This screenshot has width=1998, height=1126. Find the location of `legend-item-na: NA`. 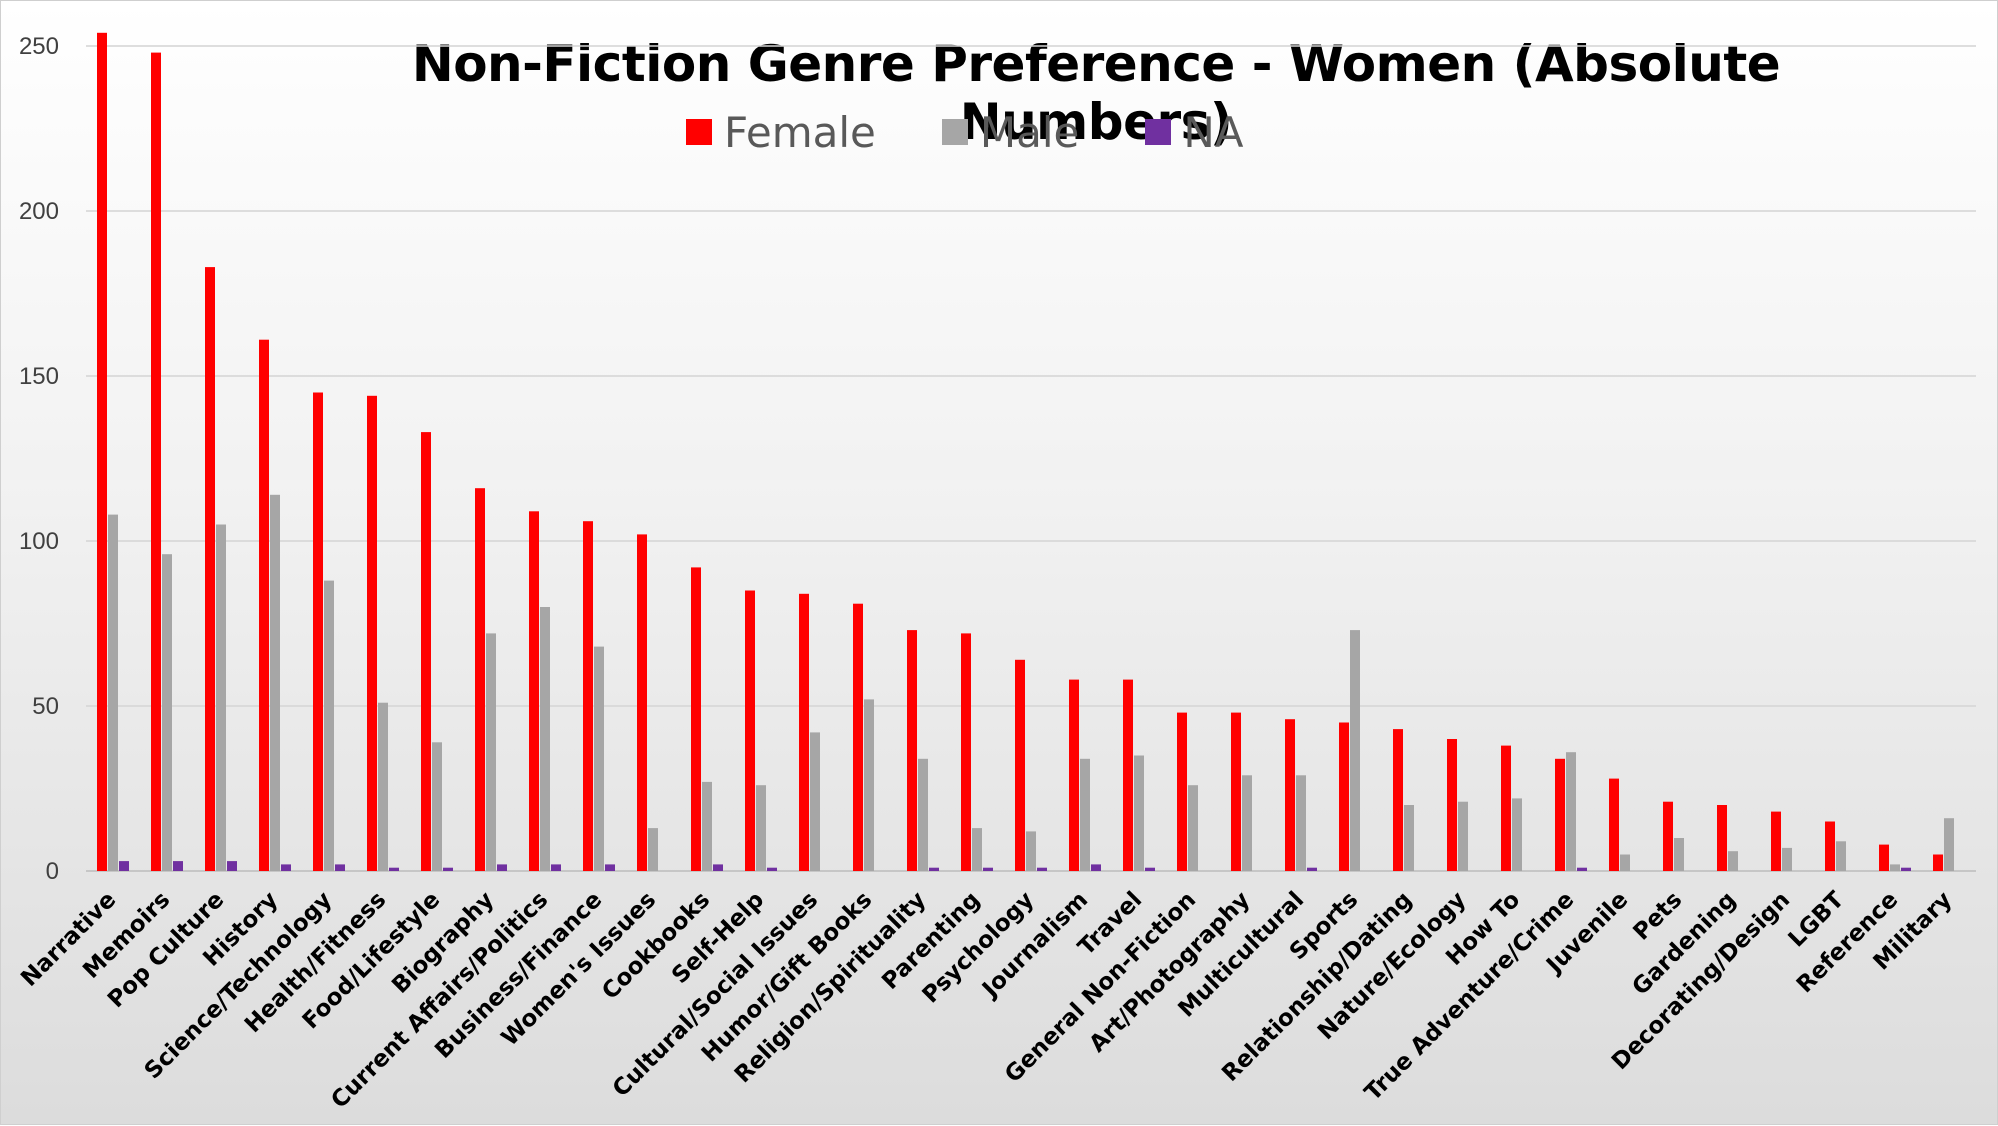

legend-item-na: NA is located at coordinates (1194, 132).